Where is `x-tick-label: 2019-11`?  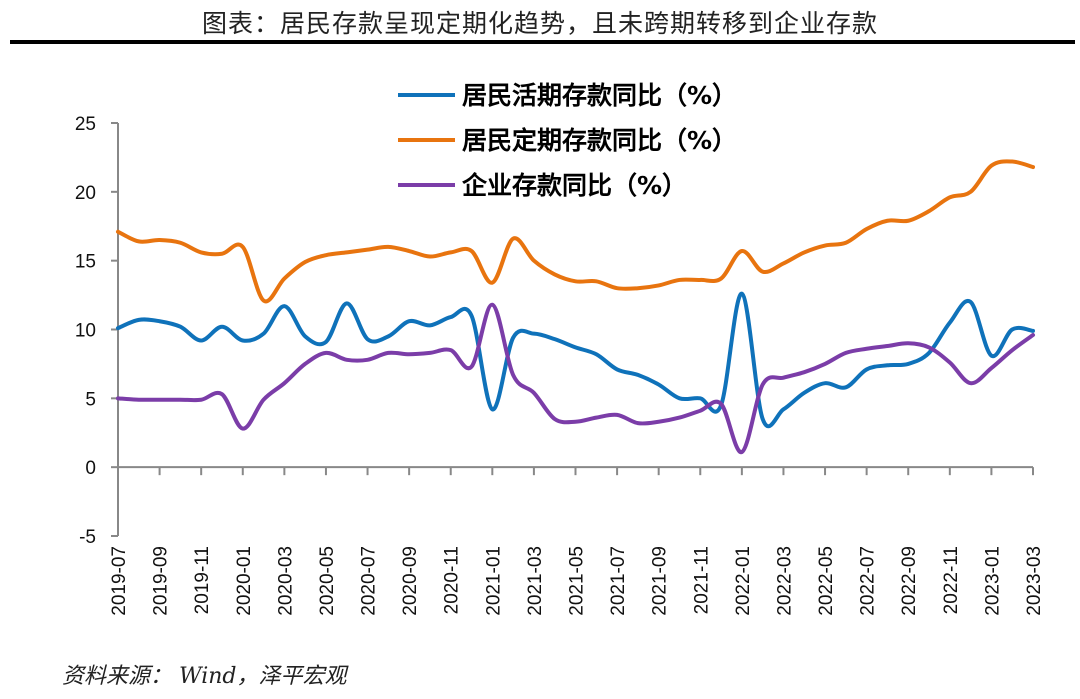 x-tick-label: 2019-11 is located at coordinates (202, 580).